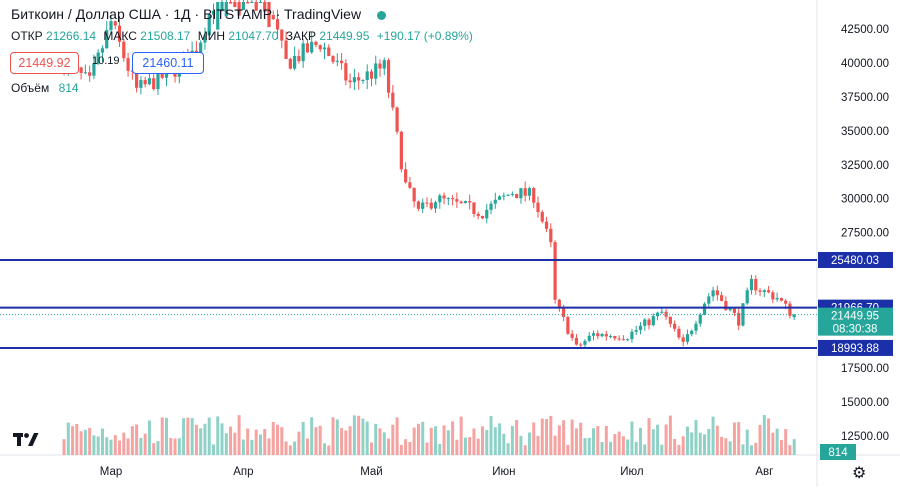  What do you see at coordinates (182, 14) in the screenshot?
I see `interval-label: 1Д` at bounding box center [182, 14].